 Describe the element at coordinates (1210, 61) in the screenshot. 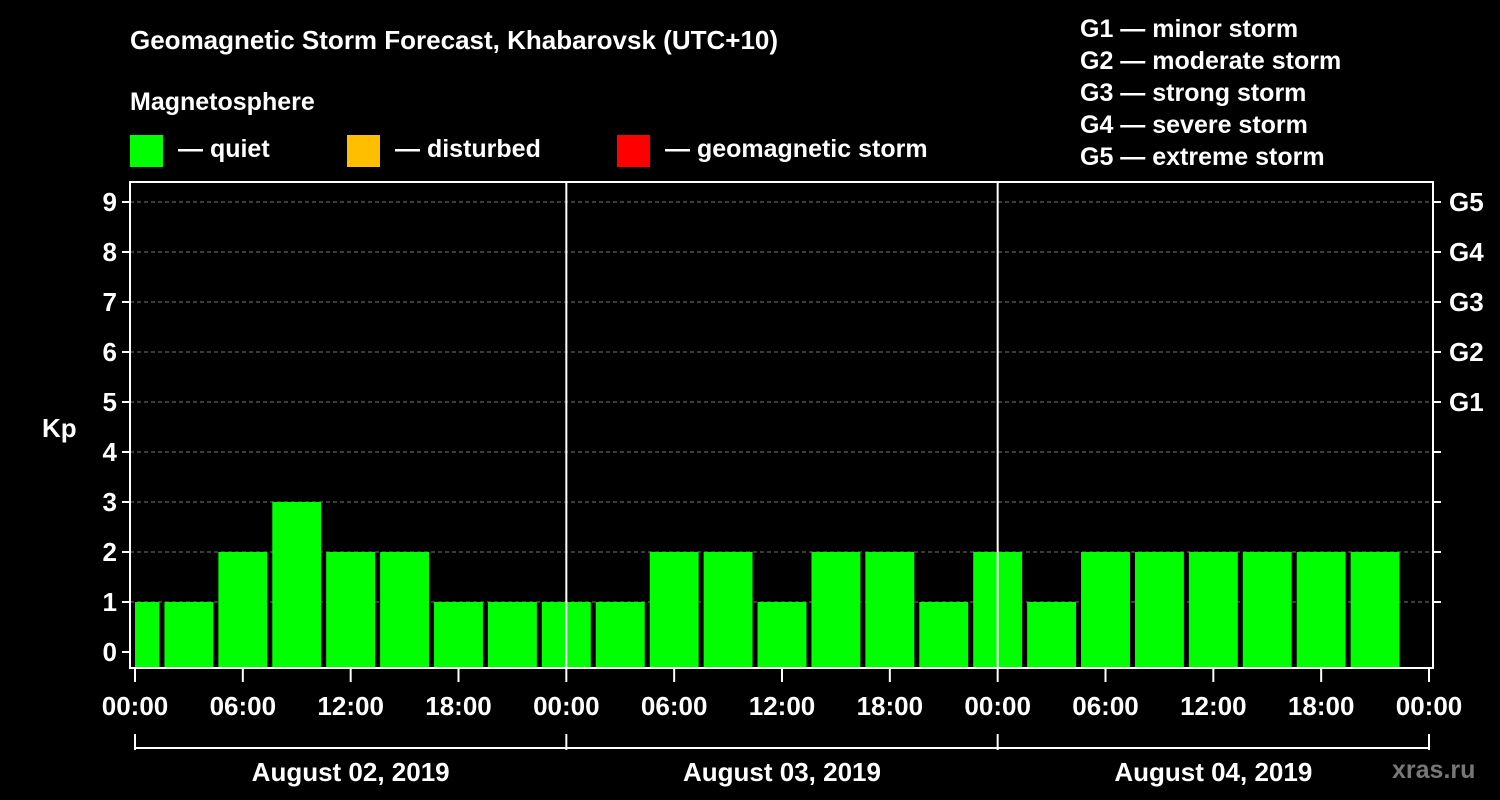

I see `storm-scale-g2: G2 — moderate storm` at that location.